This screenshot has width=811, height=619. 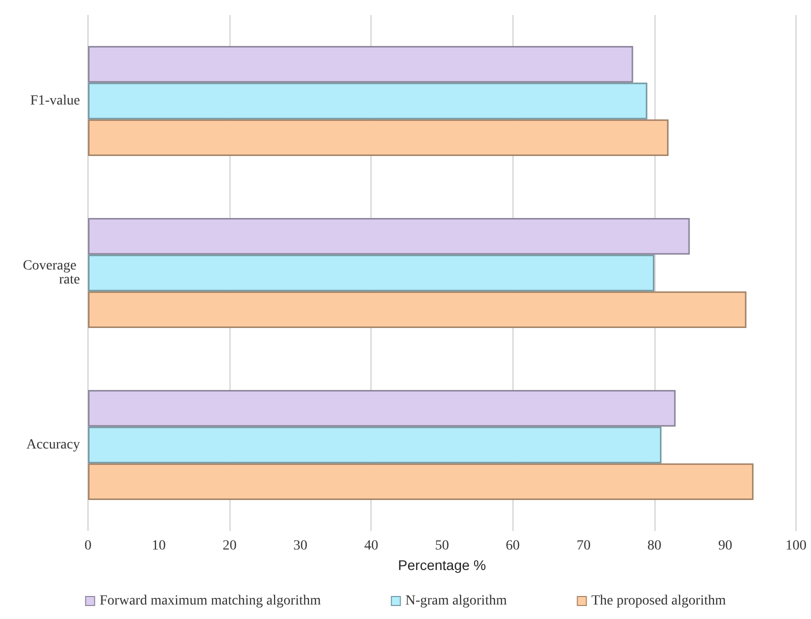 I want to click on x-tick-label: 60, so click(x=513, y=546).